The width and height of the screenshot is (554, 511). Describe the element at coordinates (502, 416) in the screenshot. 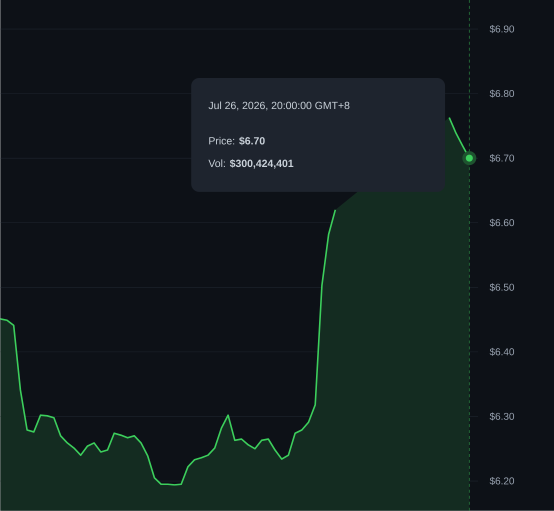

I see `y-tick-label: $6.30` at that location.